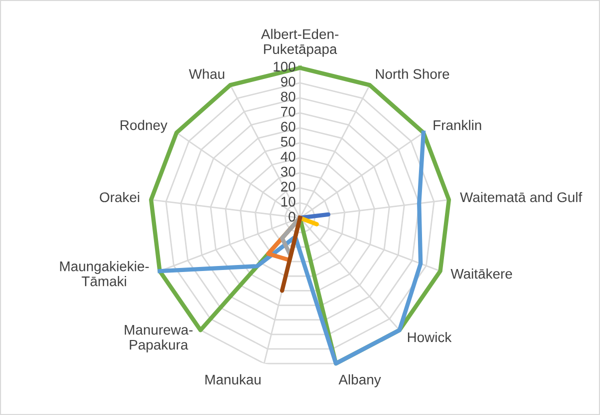  What do you see at coordinates (430, 337) in the screenshot?
I see `spoke-label: Howick` at bounding box center [430, 337].